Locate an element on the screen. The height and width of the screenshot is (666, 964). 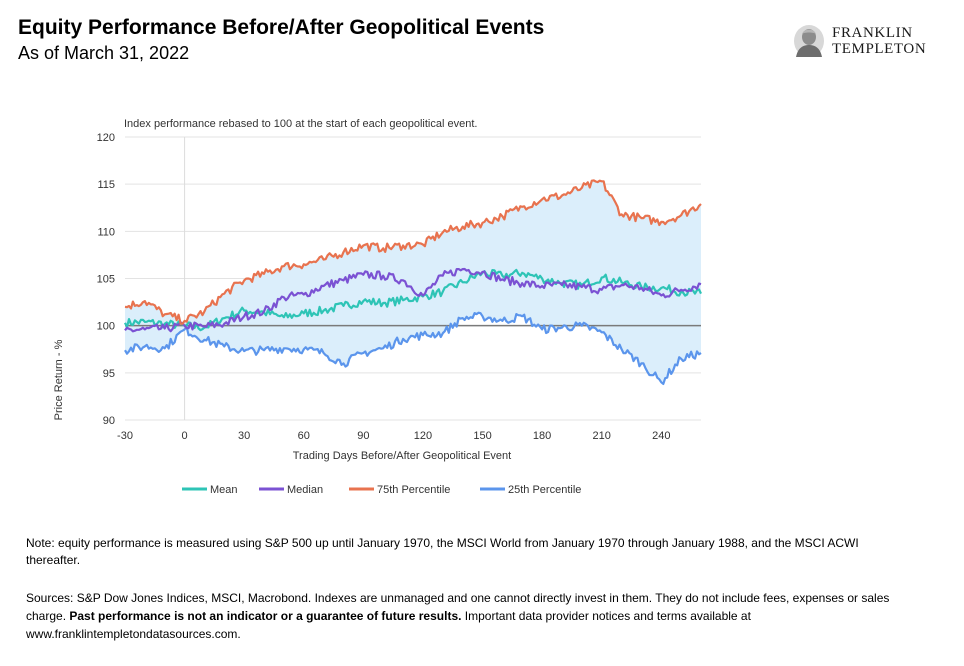
chart-legend: Mean Median 75th Percentile 25th Percentile is located at coordinates (381, 490).